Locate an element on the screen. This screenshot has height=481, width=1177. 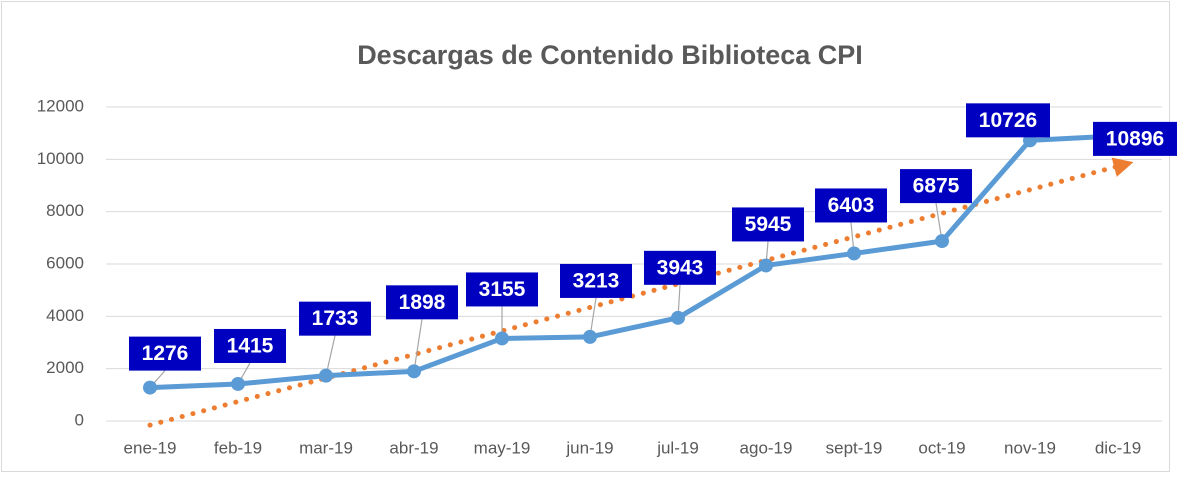
y-tick-label: 8000 is located at coordinates (65, 210).